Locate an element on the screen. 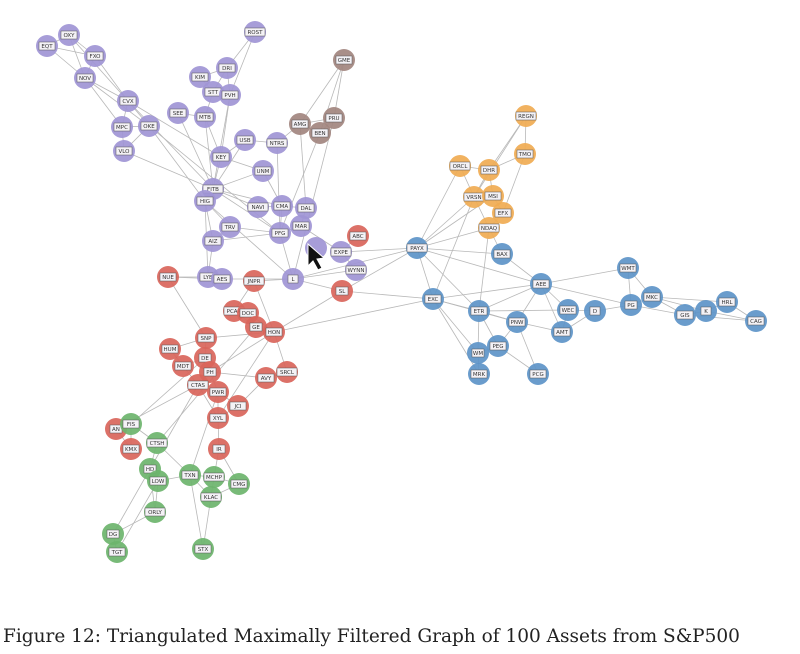 The image size is (800, 654). node-navi: NAVI is located at coordinates (258, 207).